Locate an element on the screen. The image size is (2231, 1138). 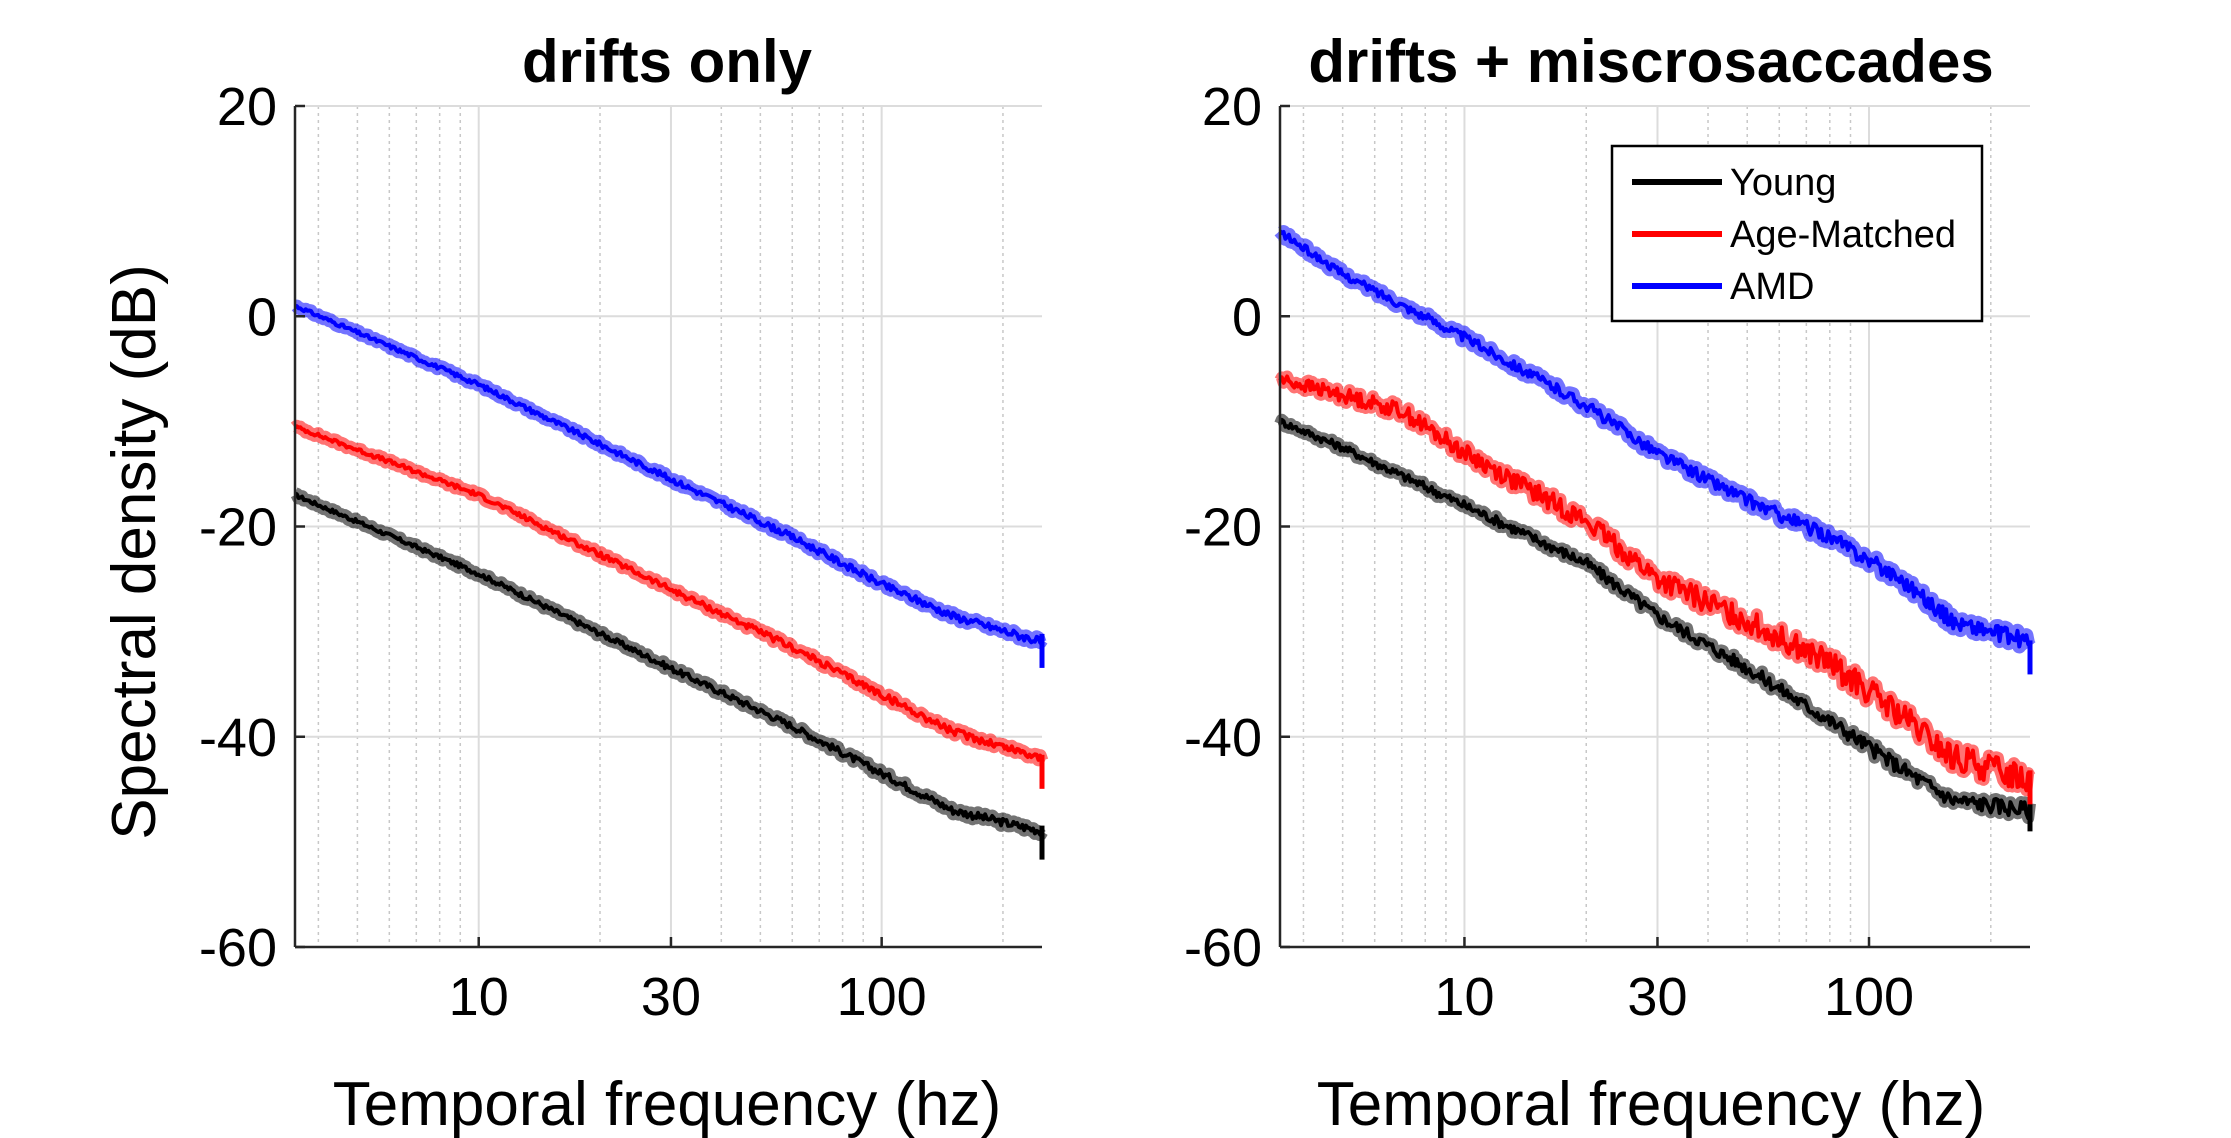
legend: Young Age-Matched AMD is located at coordinates (1797, 233).